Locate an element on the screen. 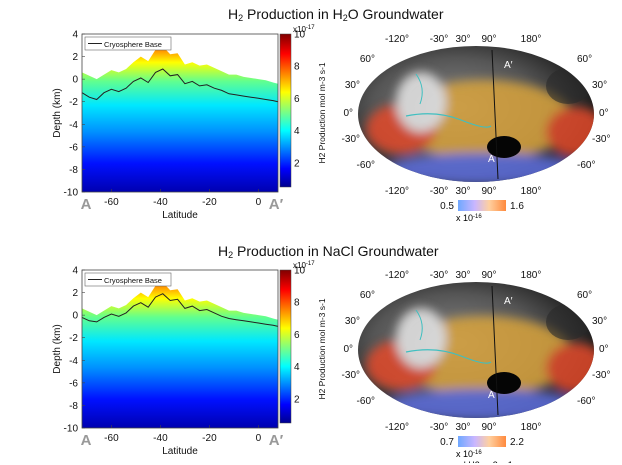  production-overlay is located at coordinates (480, 127).